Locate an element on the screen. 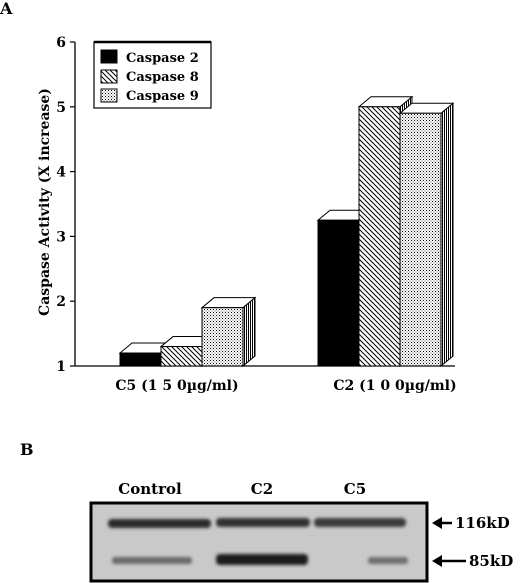 The height and width of the screenshot is (583, 520). marker-116kd: 116kD is located at coordinates (471, 523).